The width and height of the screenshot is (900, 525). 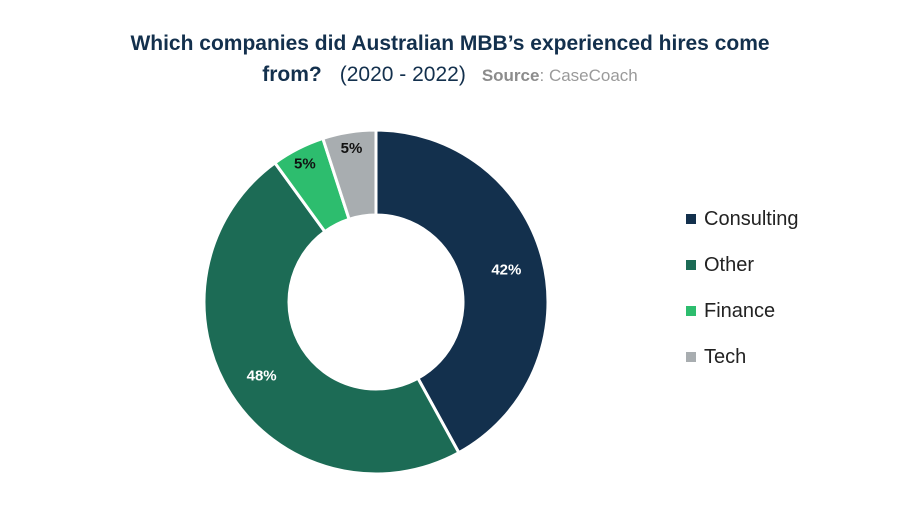 I want to click on legend-label: Consulting, so click(x=751, y=218).